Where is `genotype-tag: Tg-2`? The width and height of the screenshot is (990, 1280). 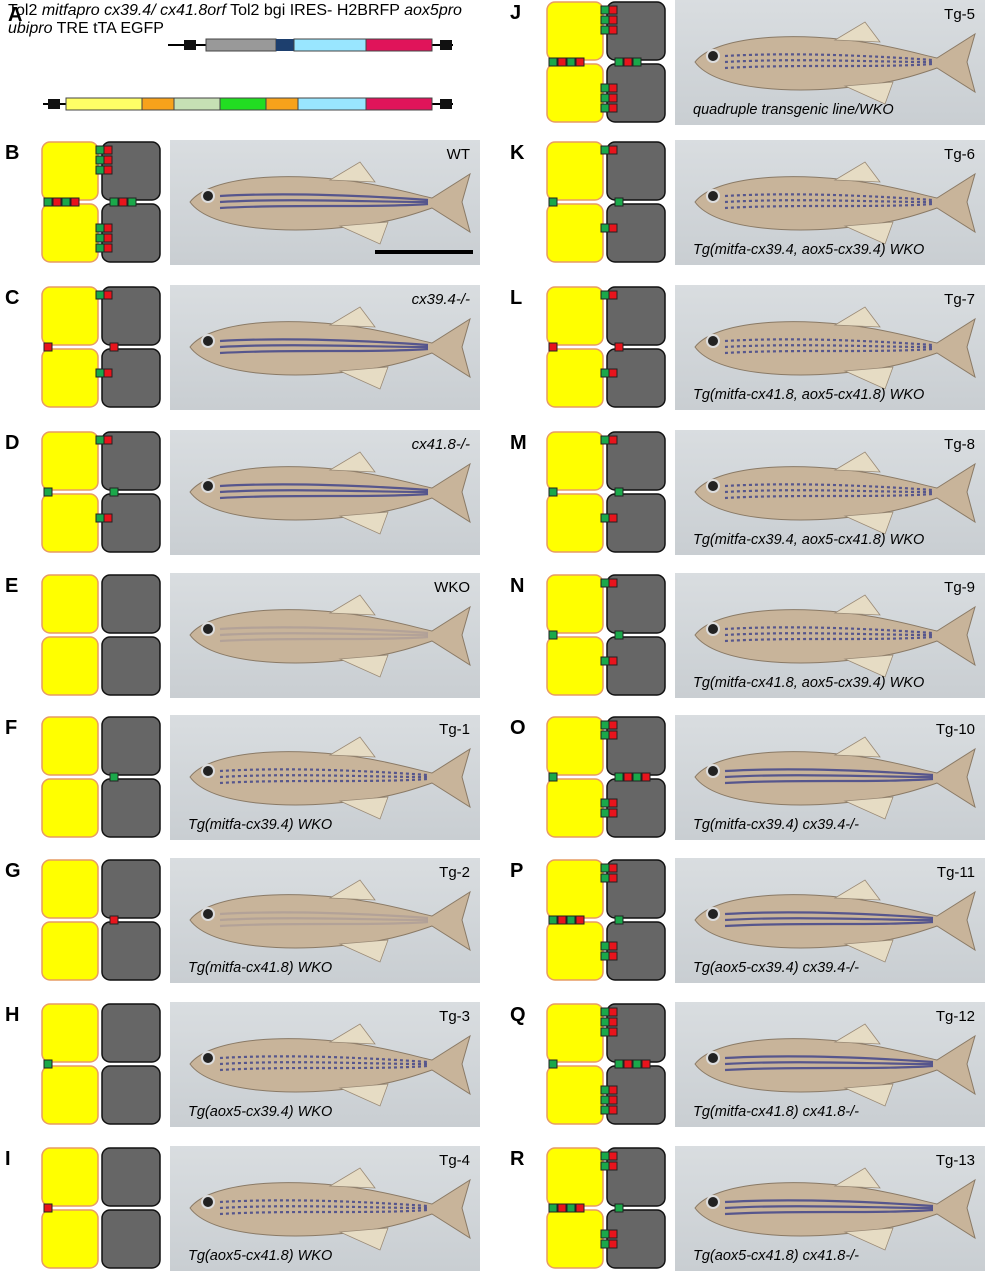 genotype-tag: Tg-2 is located at coordinates (454, 872).